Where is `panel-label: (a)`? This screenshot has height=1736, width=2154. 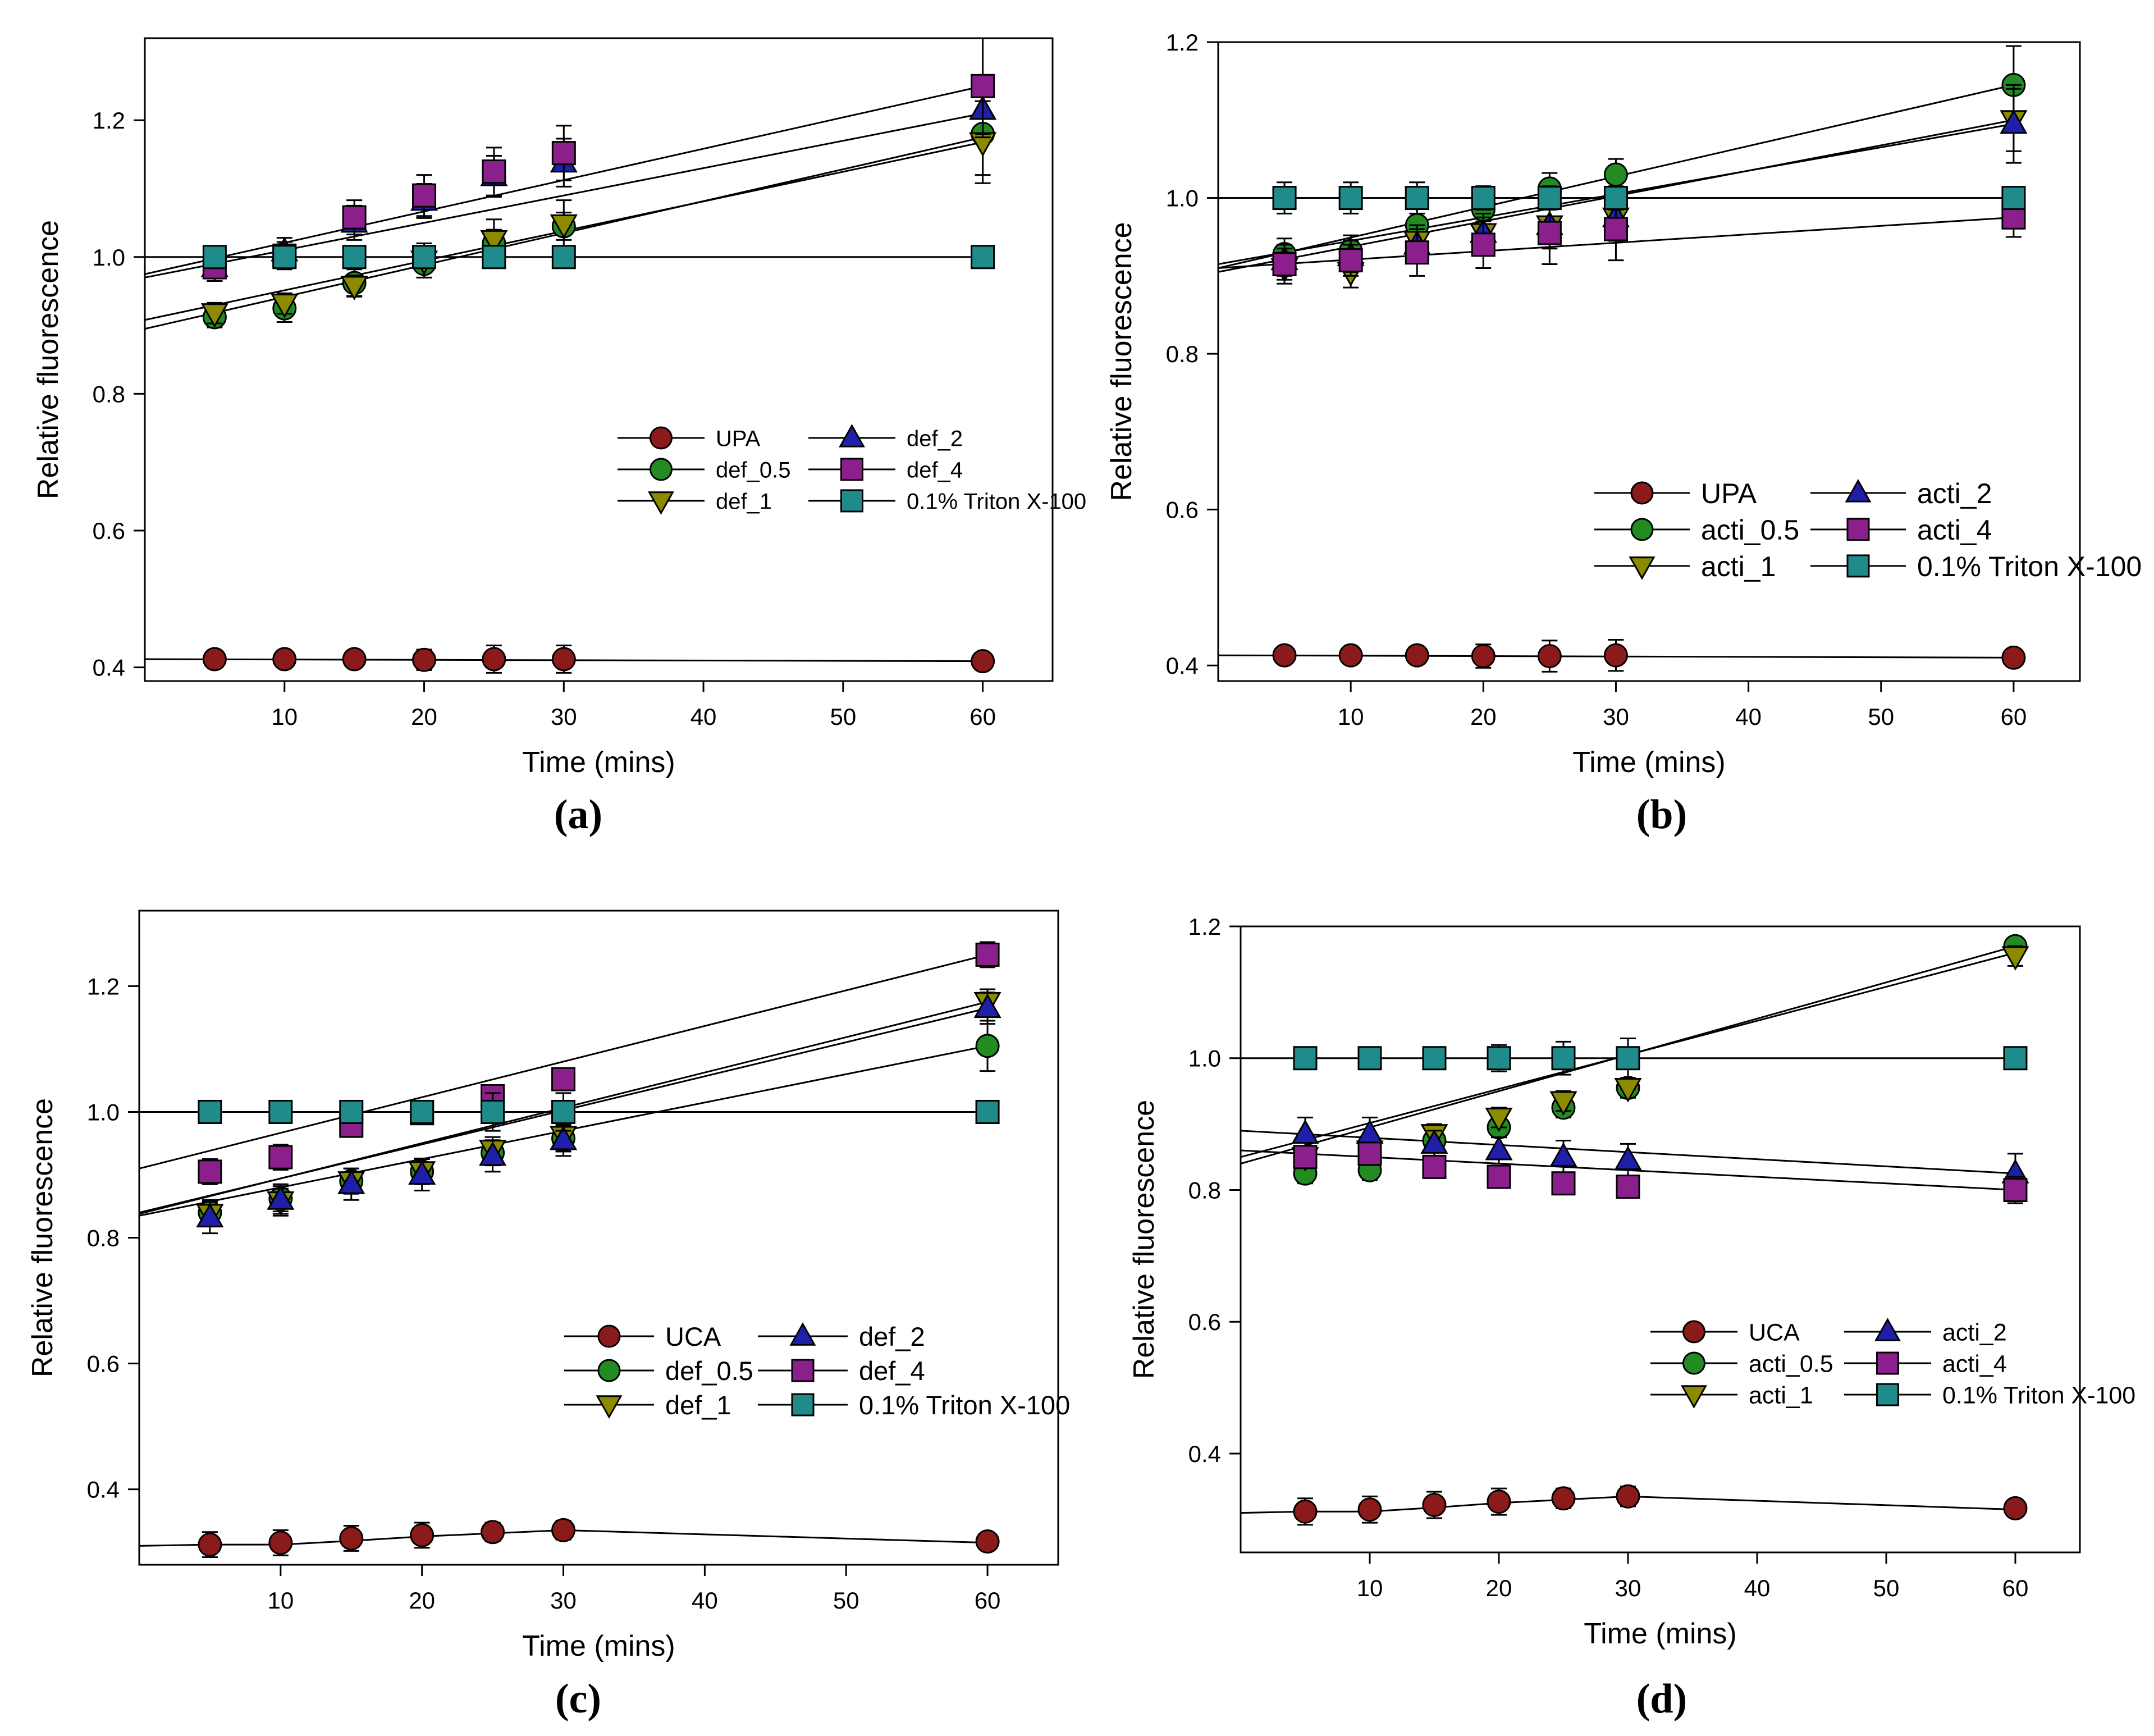 panel-label: (a) is located at coordinates (578, 815).